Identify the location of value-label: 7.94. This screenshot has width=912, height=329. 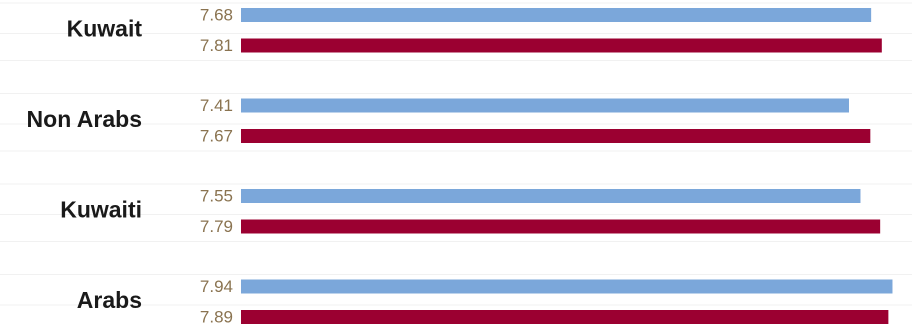
(216, 286).